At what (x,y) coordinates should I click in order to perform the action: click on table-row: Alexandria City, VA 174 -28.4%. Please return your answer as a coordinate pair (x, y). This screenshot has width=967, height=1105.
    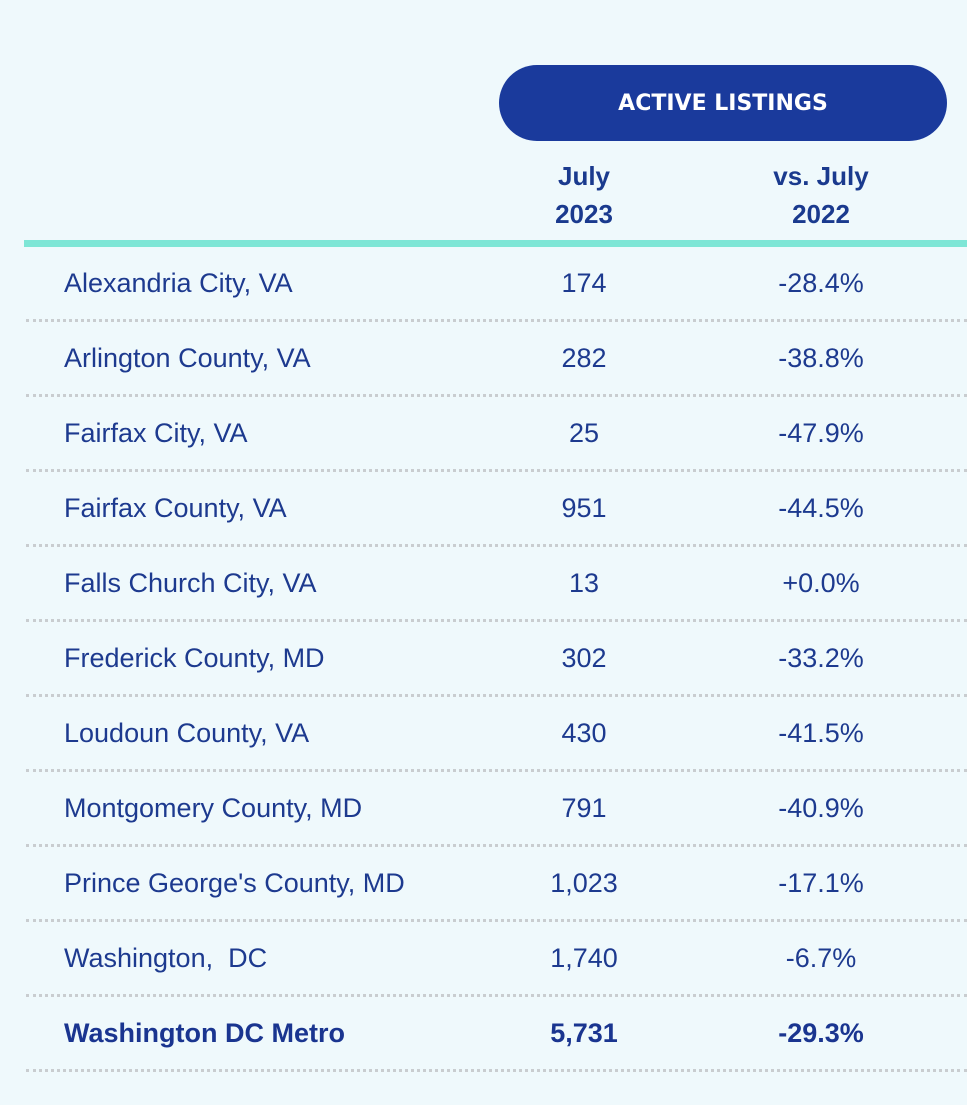
    Looking at the image, I should click on (483, 284).